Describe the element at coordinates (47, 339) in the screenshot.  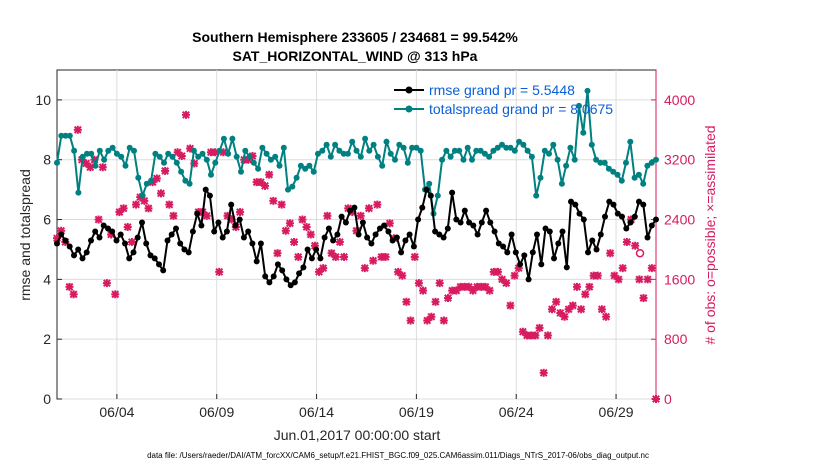
I see `y-tick-label: 2` at that location.